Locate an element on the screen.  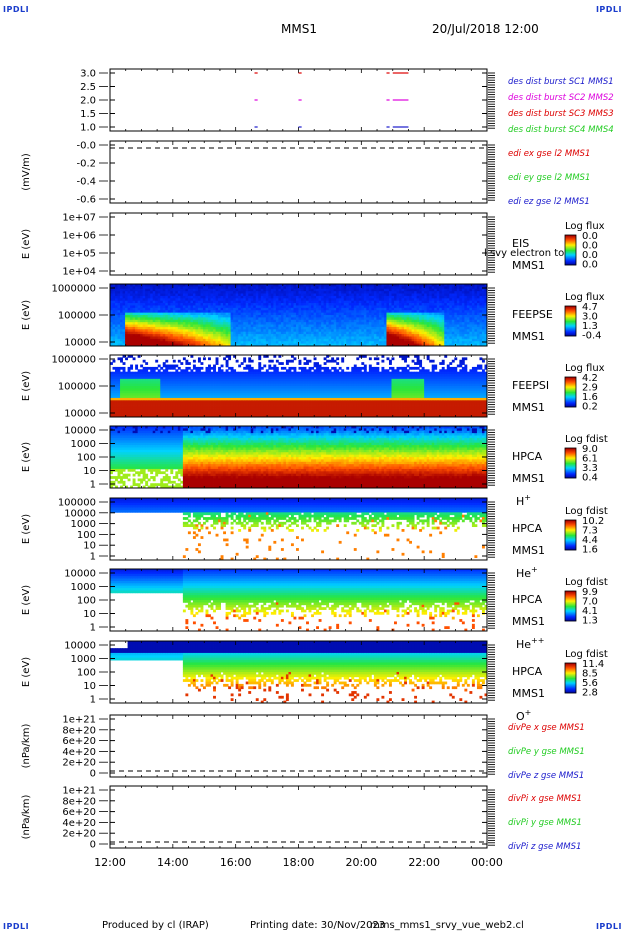
y-axis-label: E (eV) is located at coordinates (26, 244).